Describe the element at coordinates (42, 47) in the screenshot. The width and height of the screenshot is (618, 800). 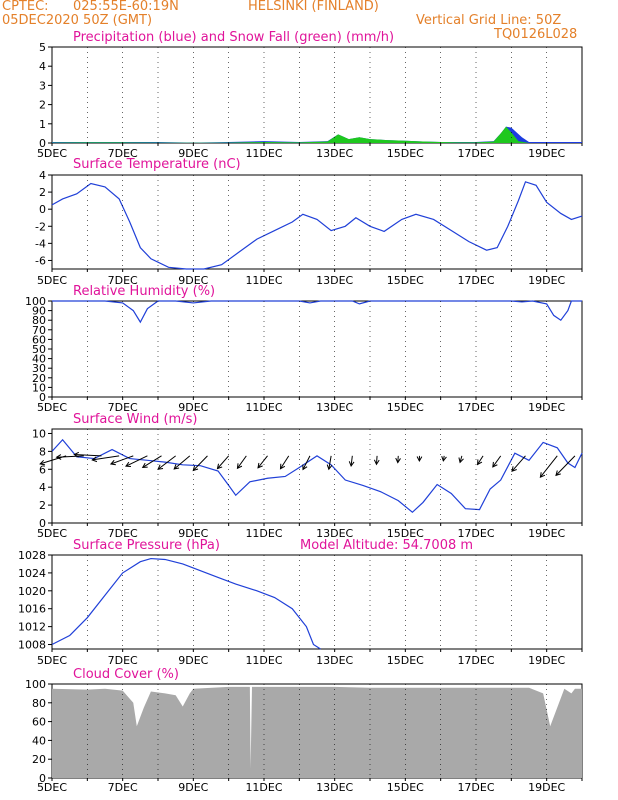
I see `precip-ytick-label-5: 5` at that location.